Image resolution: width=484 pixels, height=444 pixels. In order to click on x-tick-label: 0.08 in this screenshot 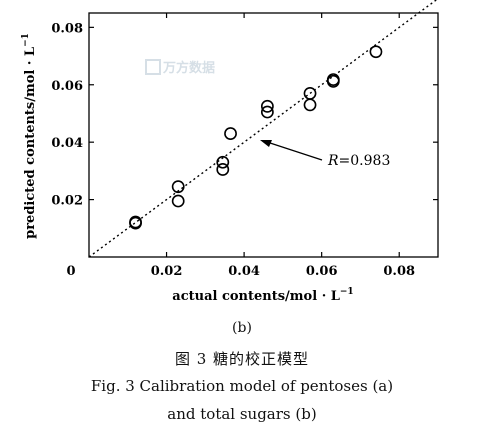, I will do `click(399, 271)`.